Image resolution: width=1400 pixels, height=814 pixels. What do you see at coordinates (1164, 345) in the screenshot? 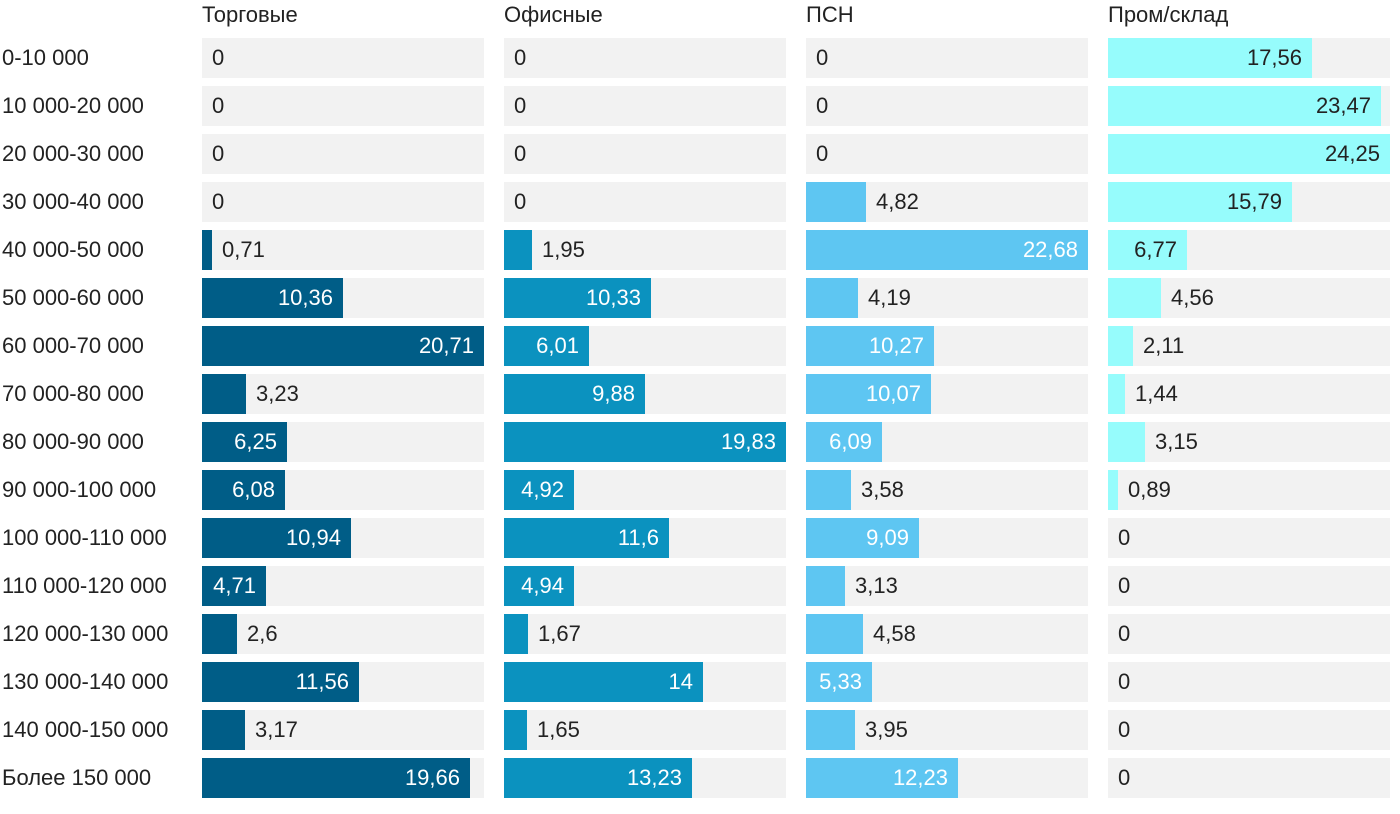
I see `data-label: 2,11` at bounding box center [1164, 345].